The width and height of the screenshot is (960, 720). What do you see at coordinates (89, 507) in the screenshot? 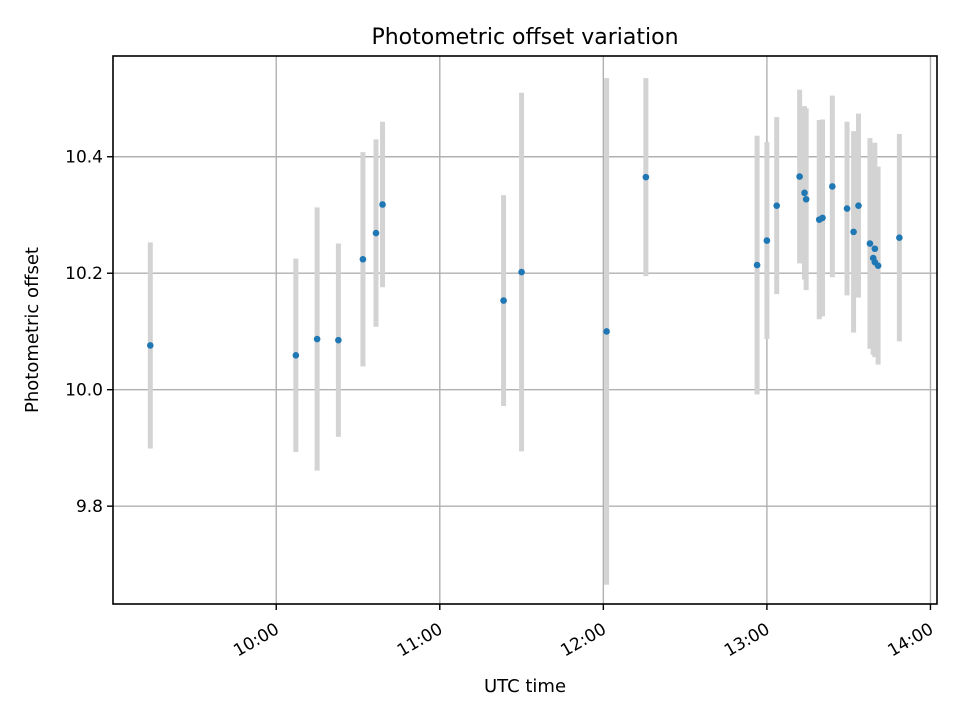
I see `y-tick-label: 9.8` at bounding box center [89, 507].